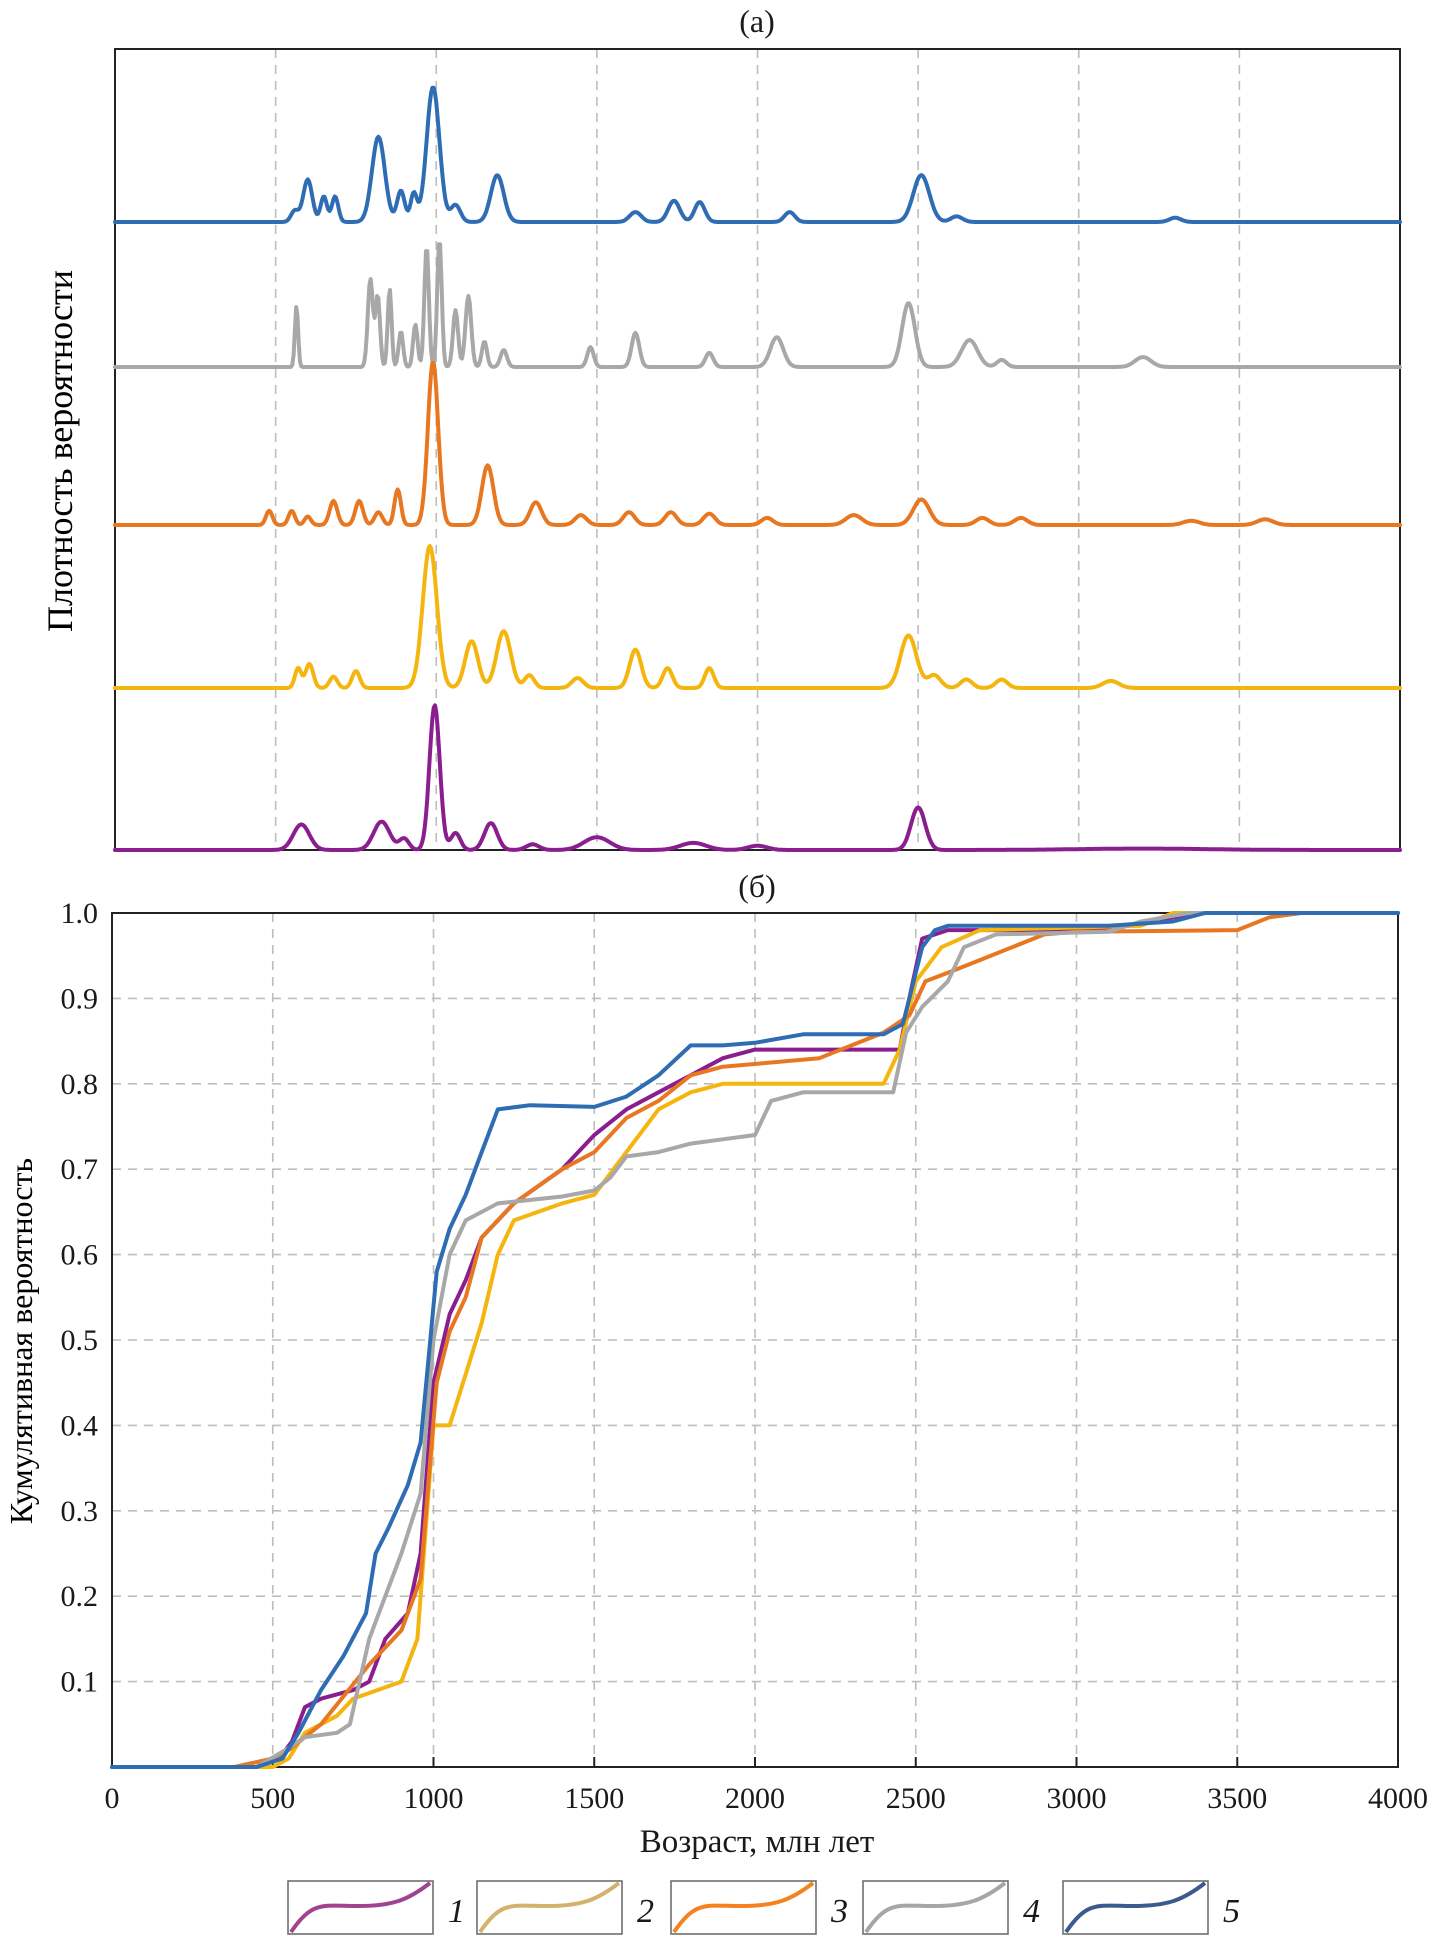 The image size is (1441, 1940). I want to click on y-tick-label: 1.0, so click(80, 913).